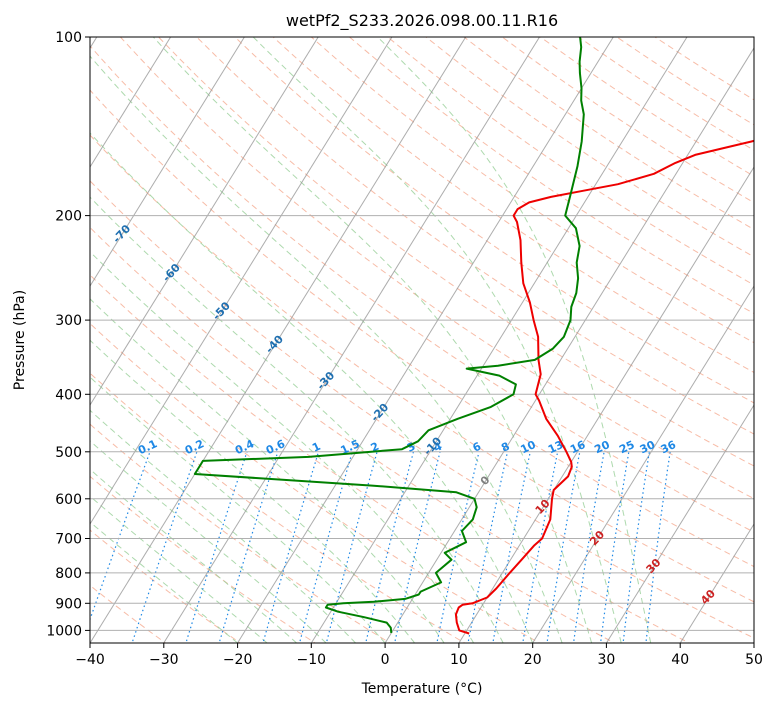 This screenshot has height=708, width=775. What do you see at coordinates (422, 21) in the screenshot?
I see `chart-title: wetPf2_S233.2026.098.00.11.R16` at bounding box center [422, 21].